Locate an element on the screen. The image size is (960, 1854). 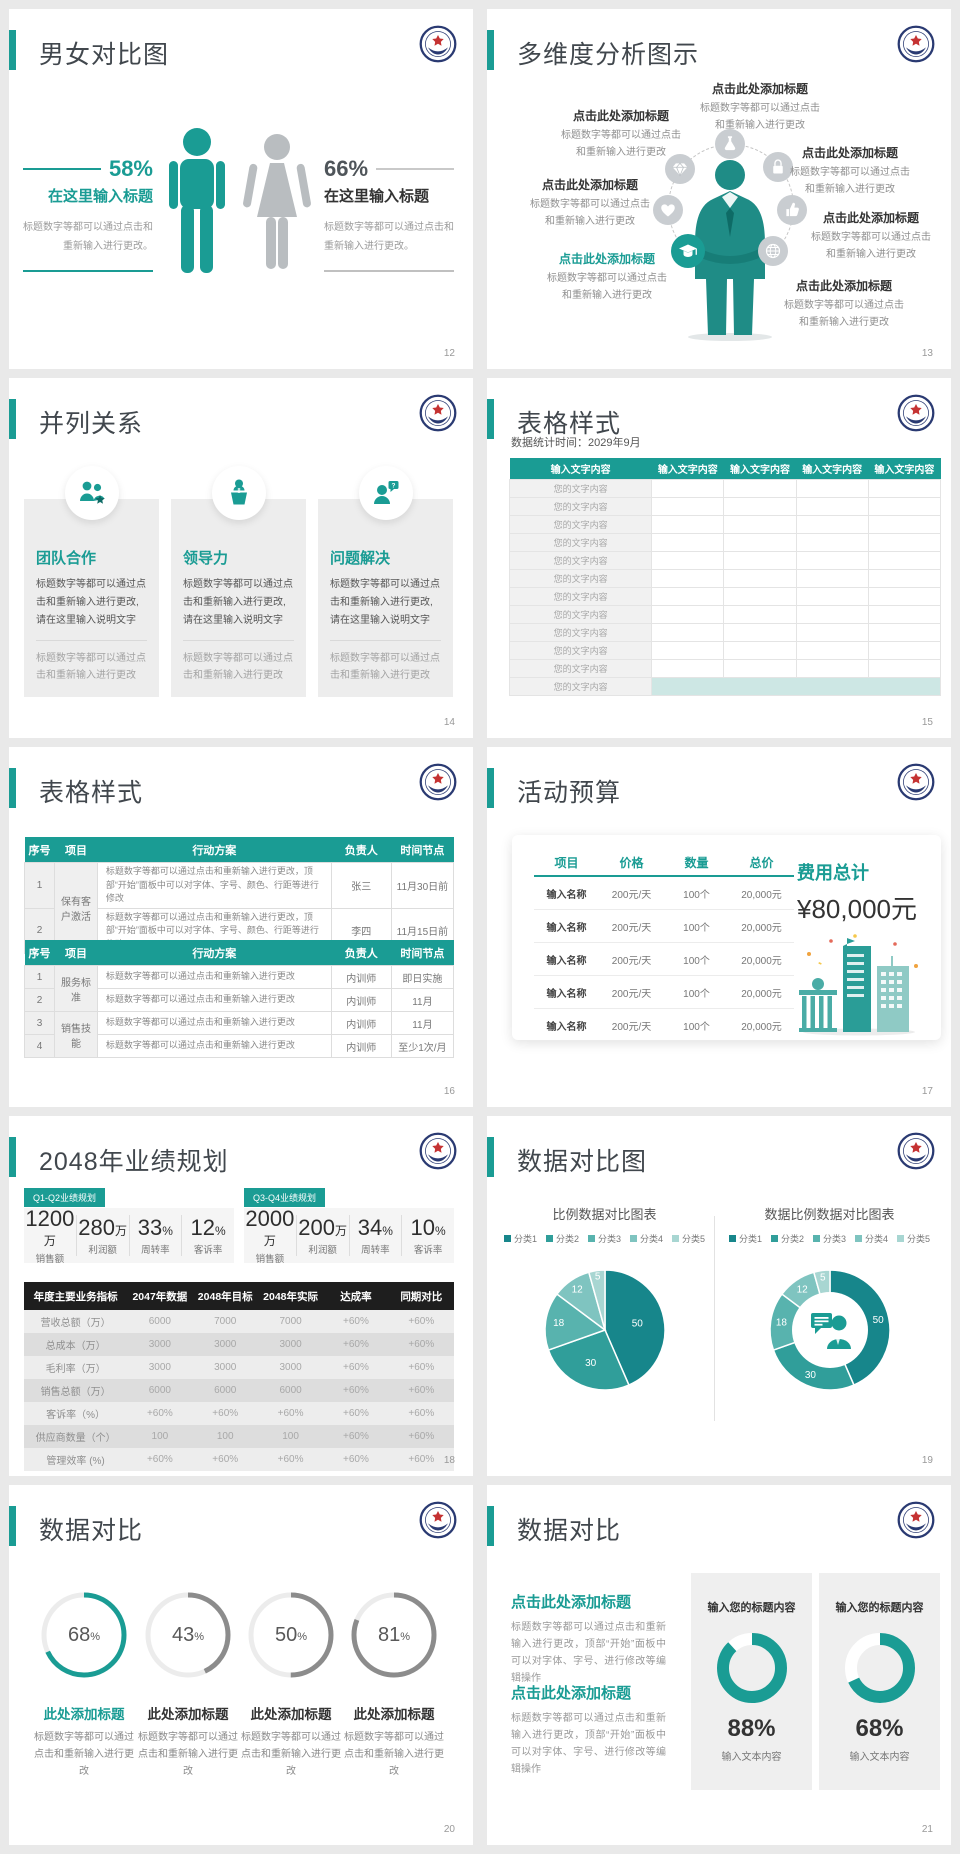
legend-item: 分类3 is located at coordinates (604, 1238).